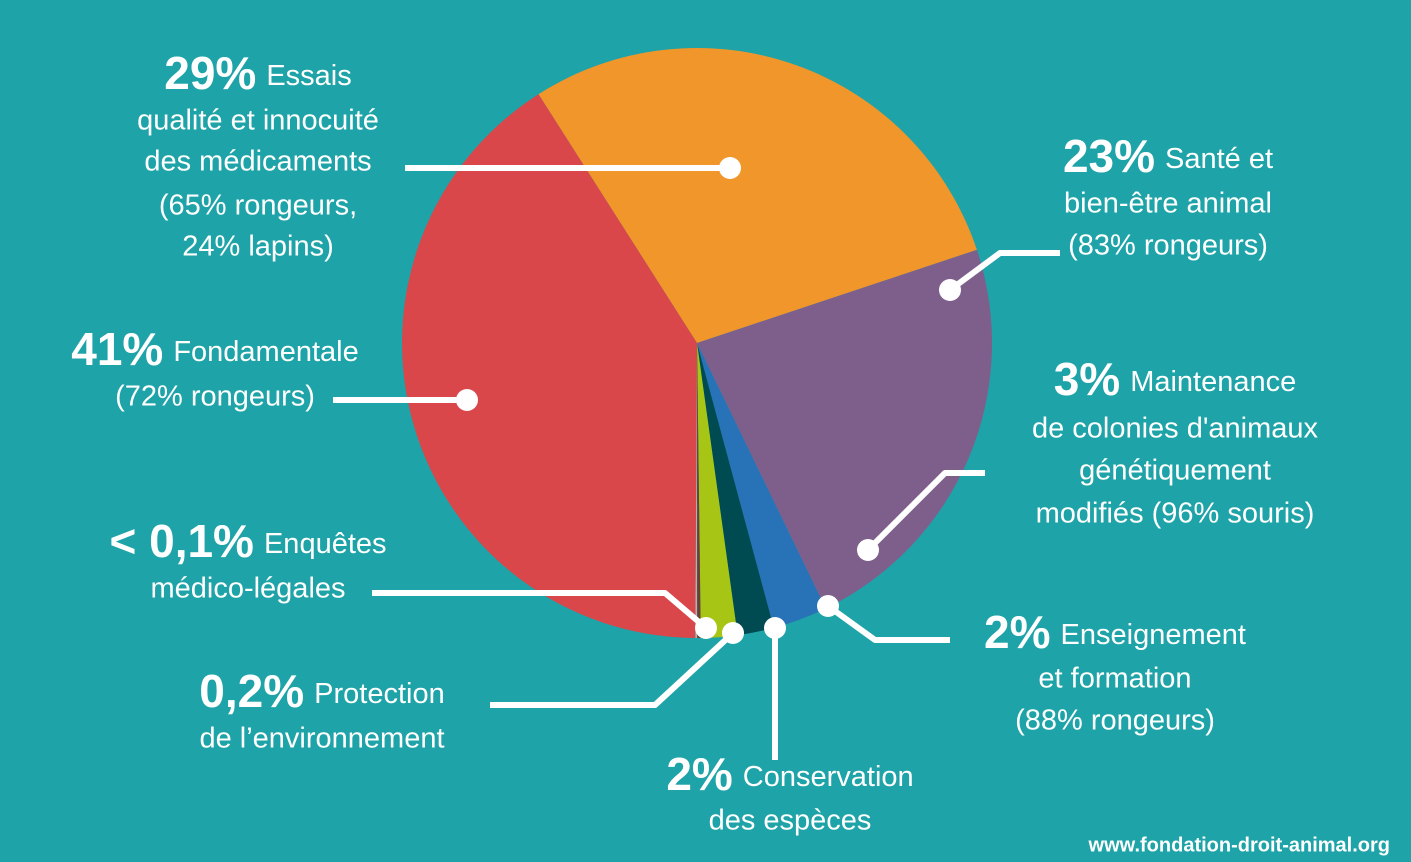  Describe the element at coordinates (258, 247) in the screenshot. I see `slice-label: 24% lapins)` at that location.